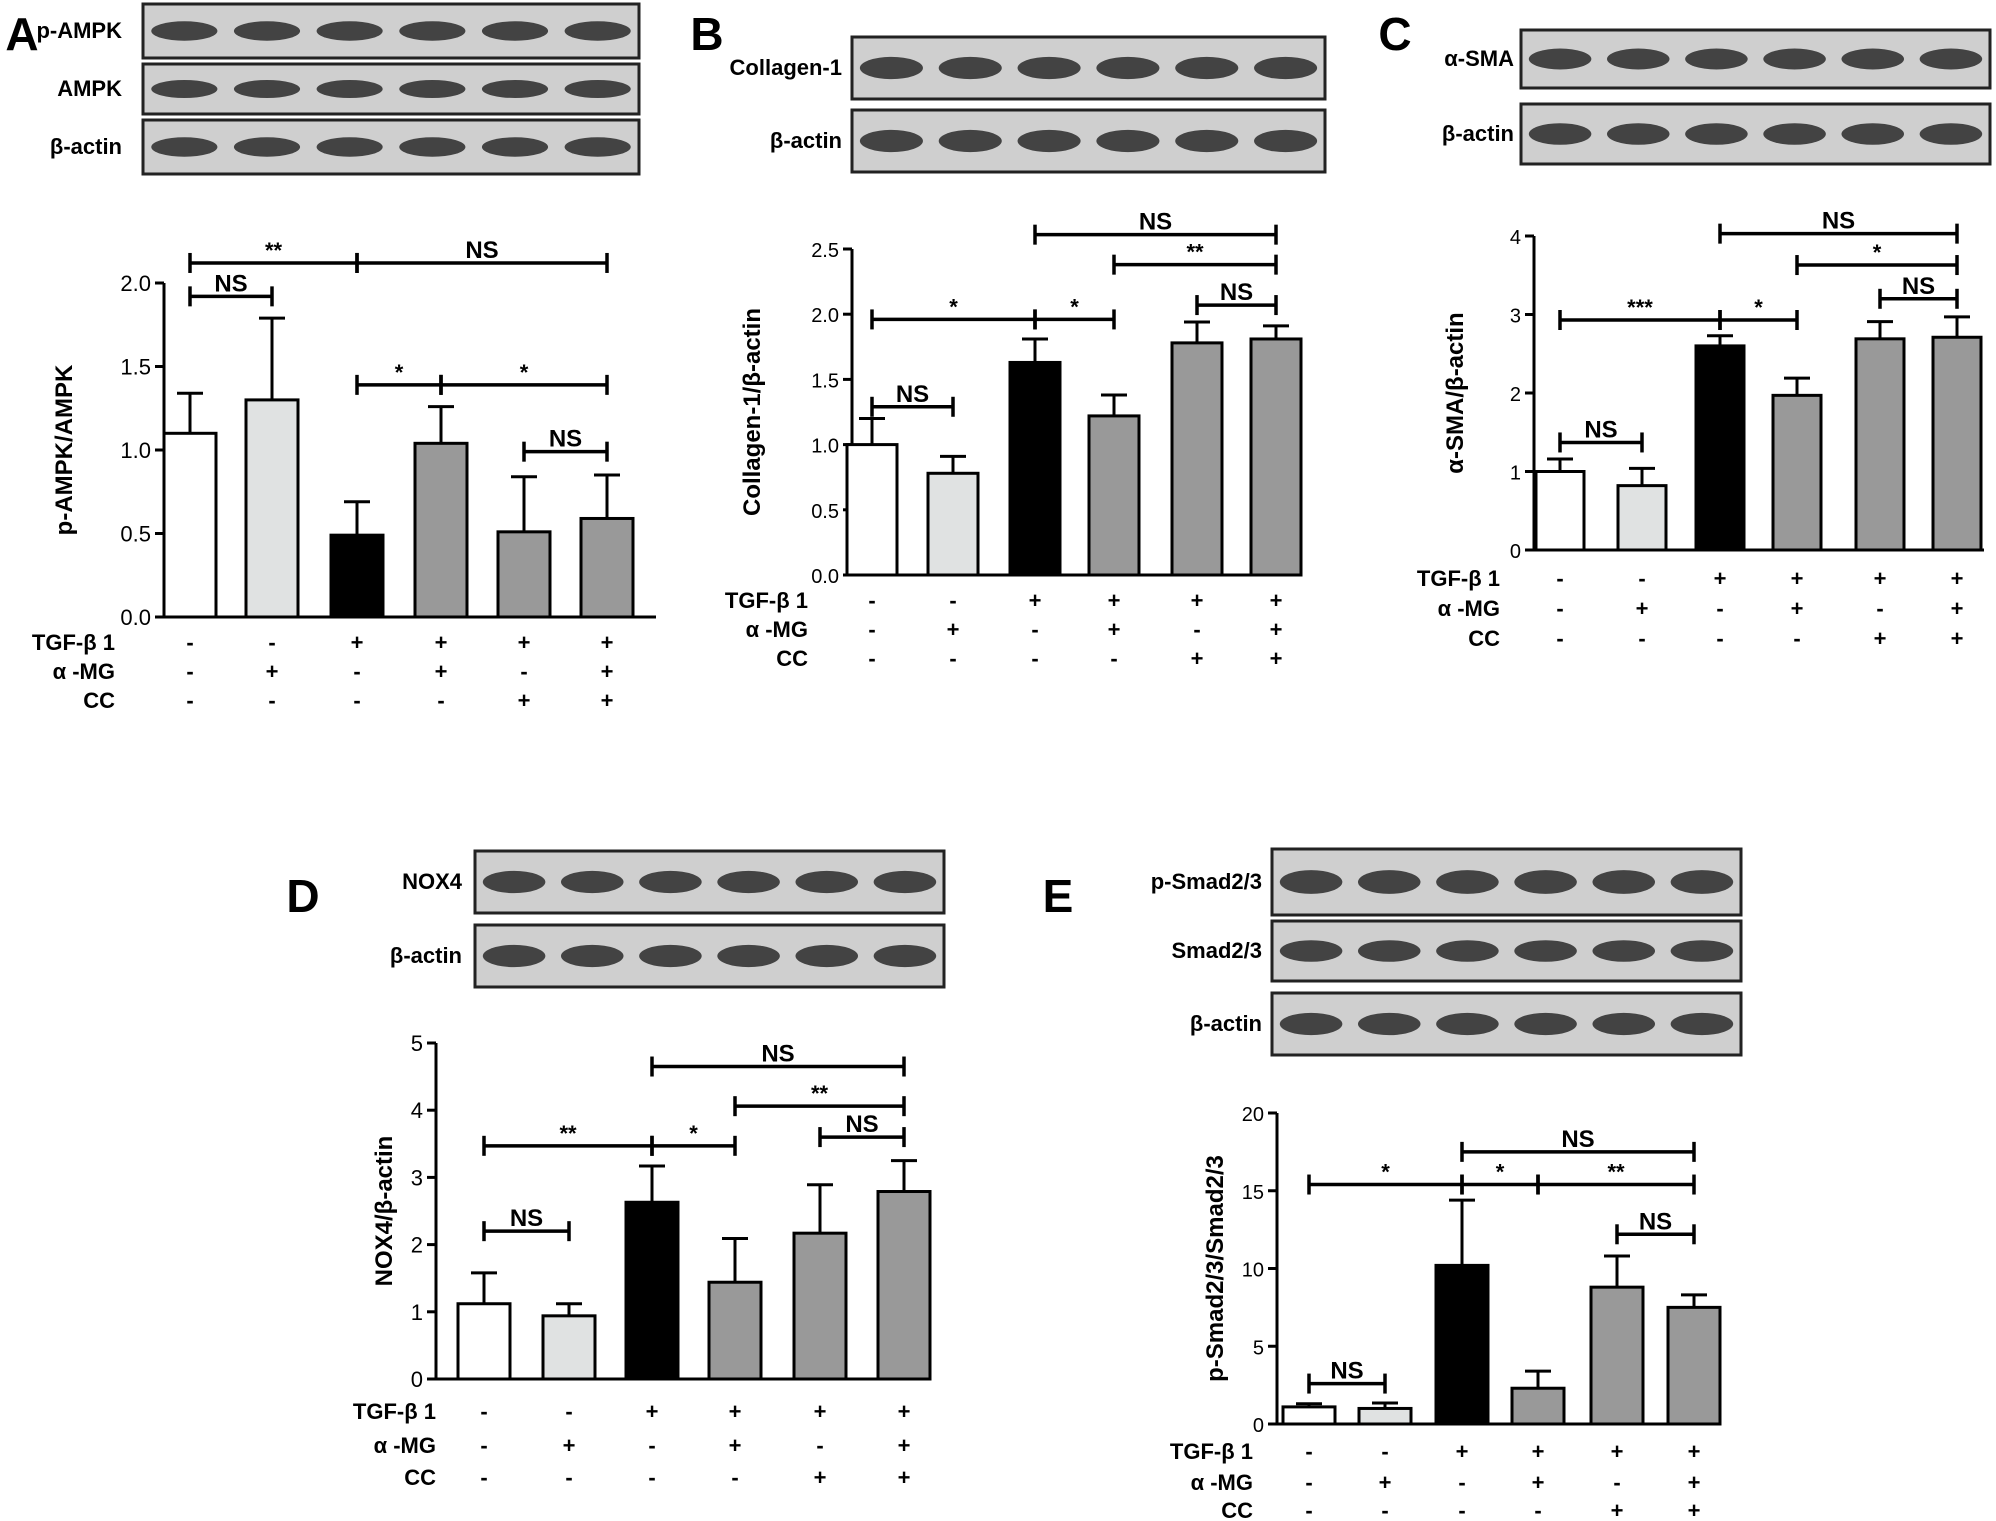 The height and width of the screenshot is (1521, 1996). What do you see at coordinates (135, 283) in the screenshot?
I see `y-tick-label: 2.0` at bounding box center [135, 283].